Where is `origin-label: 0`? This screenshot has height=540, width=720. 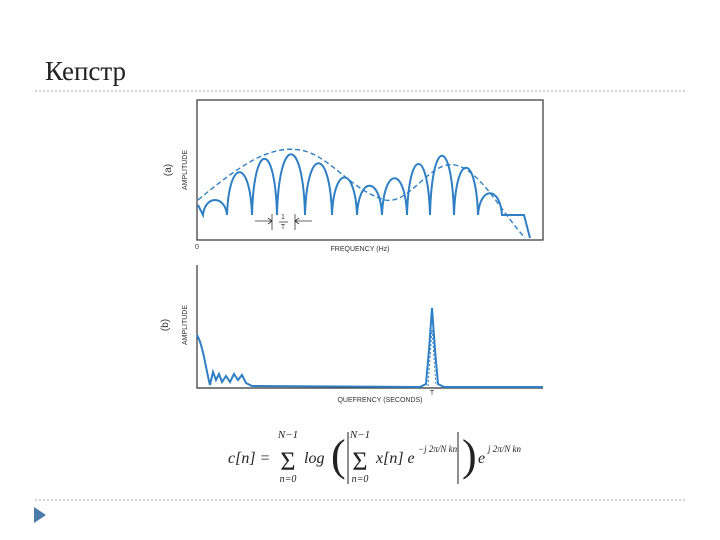 origin-label: 0 is located at coordinates (197, 247).